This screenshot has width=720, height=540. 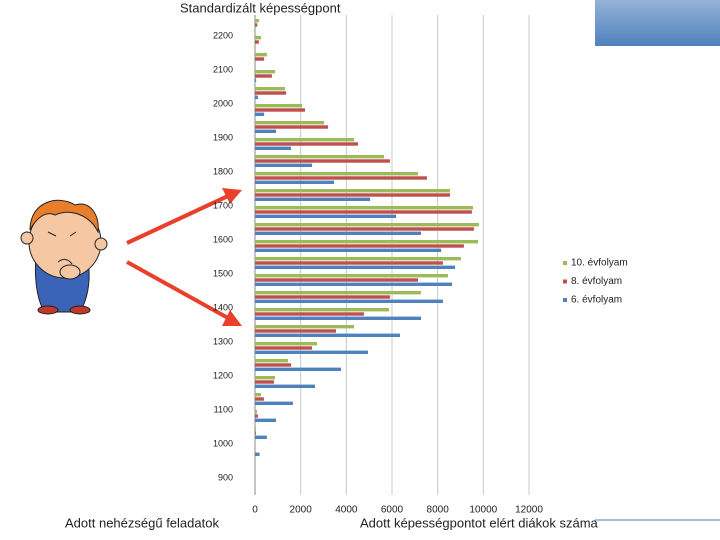 I want to click on x-tick-label: 2000, so click(x=301, y=510).